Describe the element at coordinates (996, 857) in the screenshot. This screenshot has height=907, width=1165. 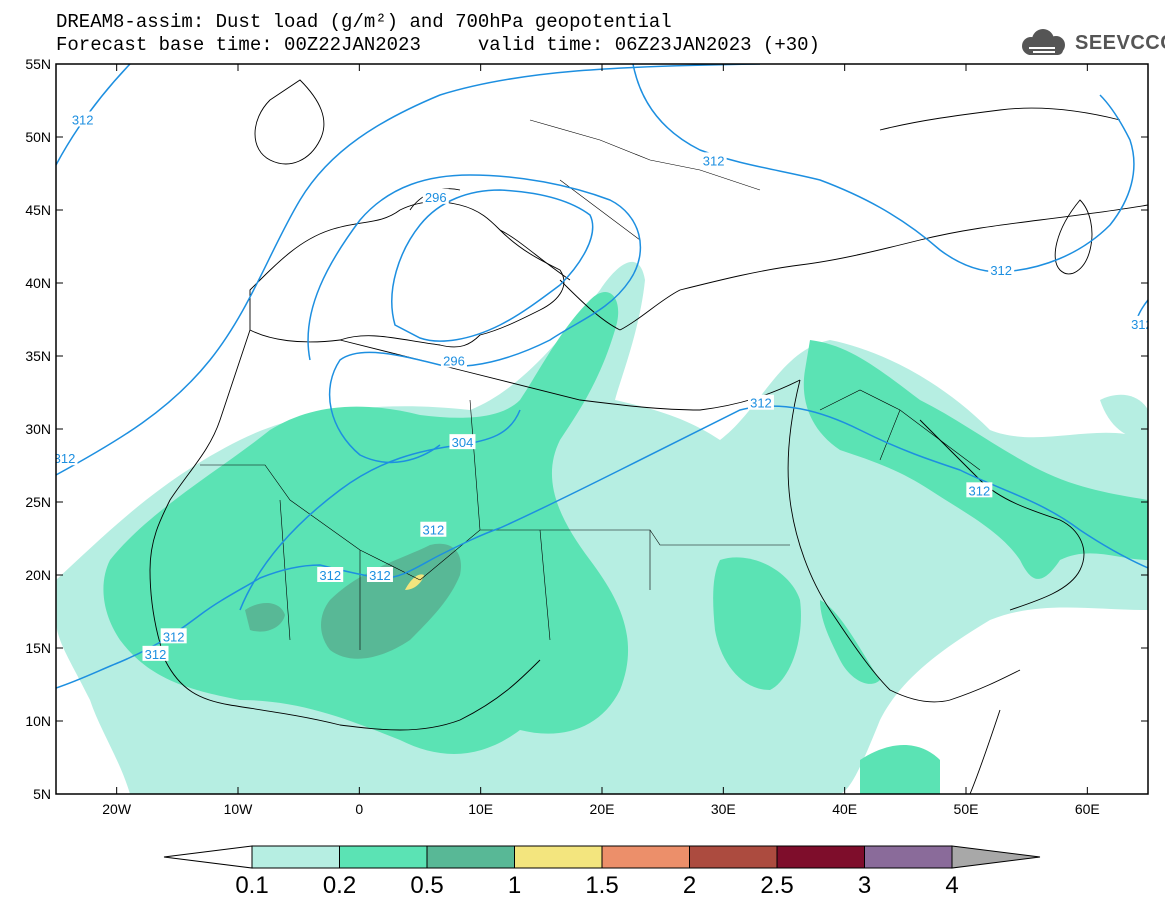
I see `colorbar-over-arrow` at that location.